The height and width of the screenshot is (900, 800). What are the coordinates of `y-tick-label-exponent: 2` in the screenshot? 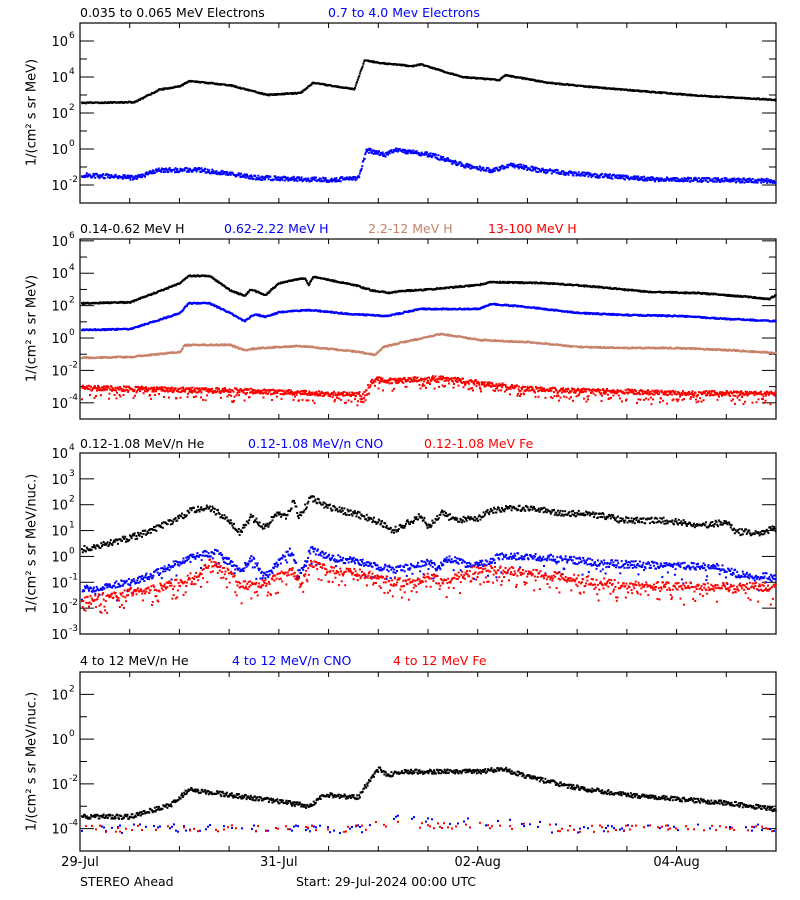 It's located at (72, 108).